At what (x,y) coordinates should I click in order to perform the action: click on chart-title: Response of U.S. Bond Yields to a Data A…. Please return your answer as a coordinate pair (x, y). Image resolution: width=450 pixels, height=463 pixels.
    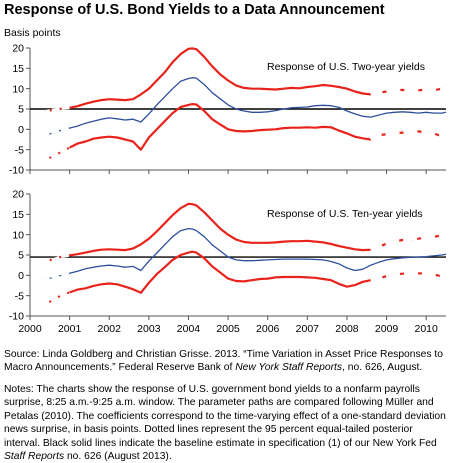
    Looking at the image, I should click on (194, 10).